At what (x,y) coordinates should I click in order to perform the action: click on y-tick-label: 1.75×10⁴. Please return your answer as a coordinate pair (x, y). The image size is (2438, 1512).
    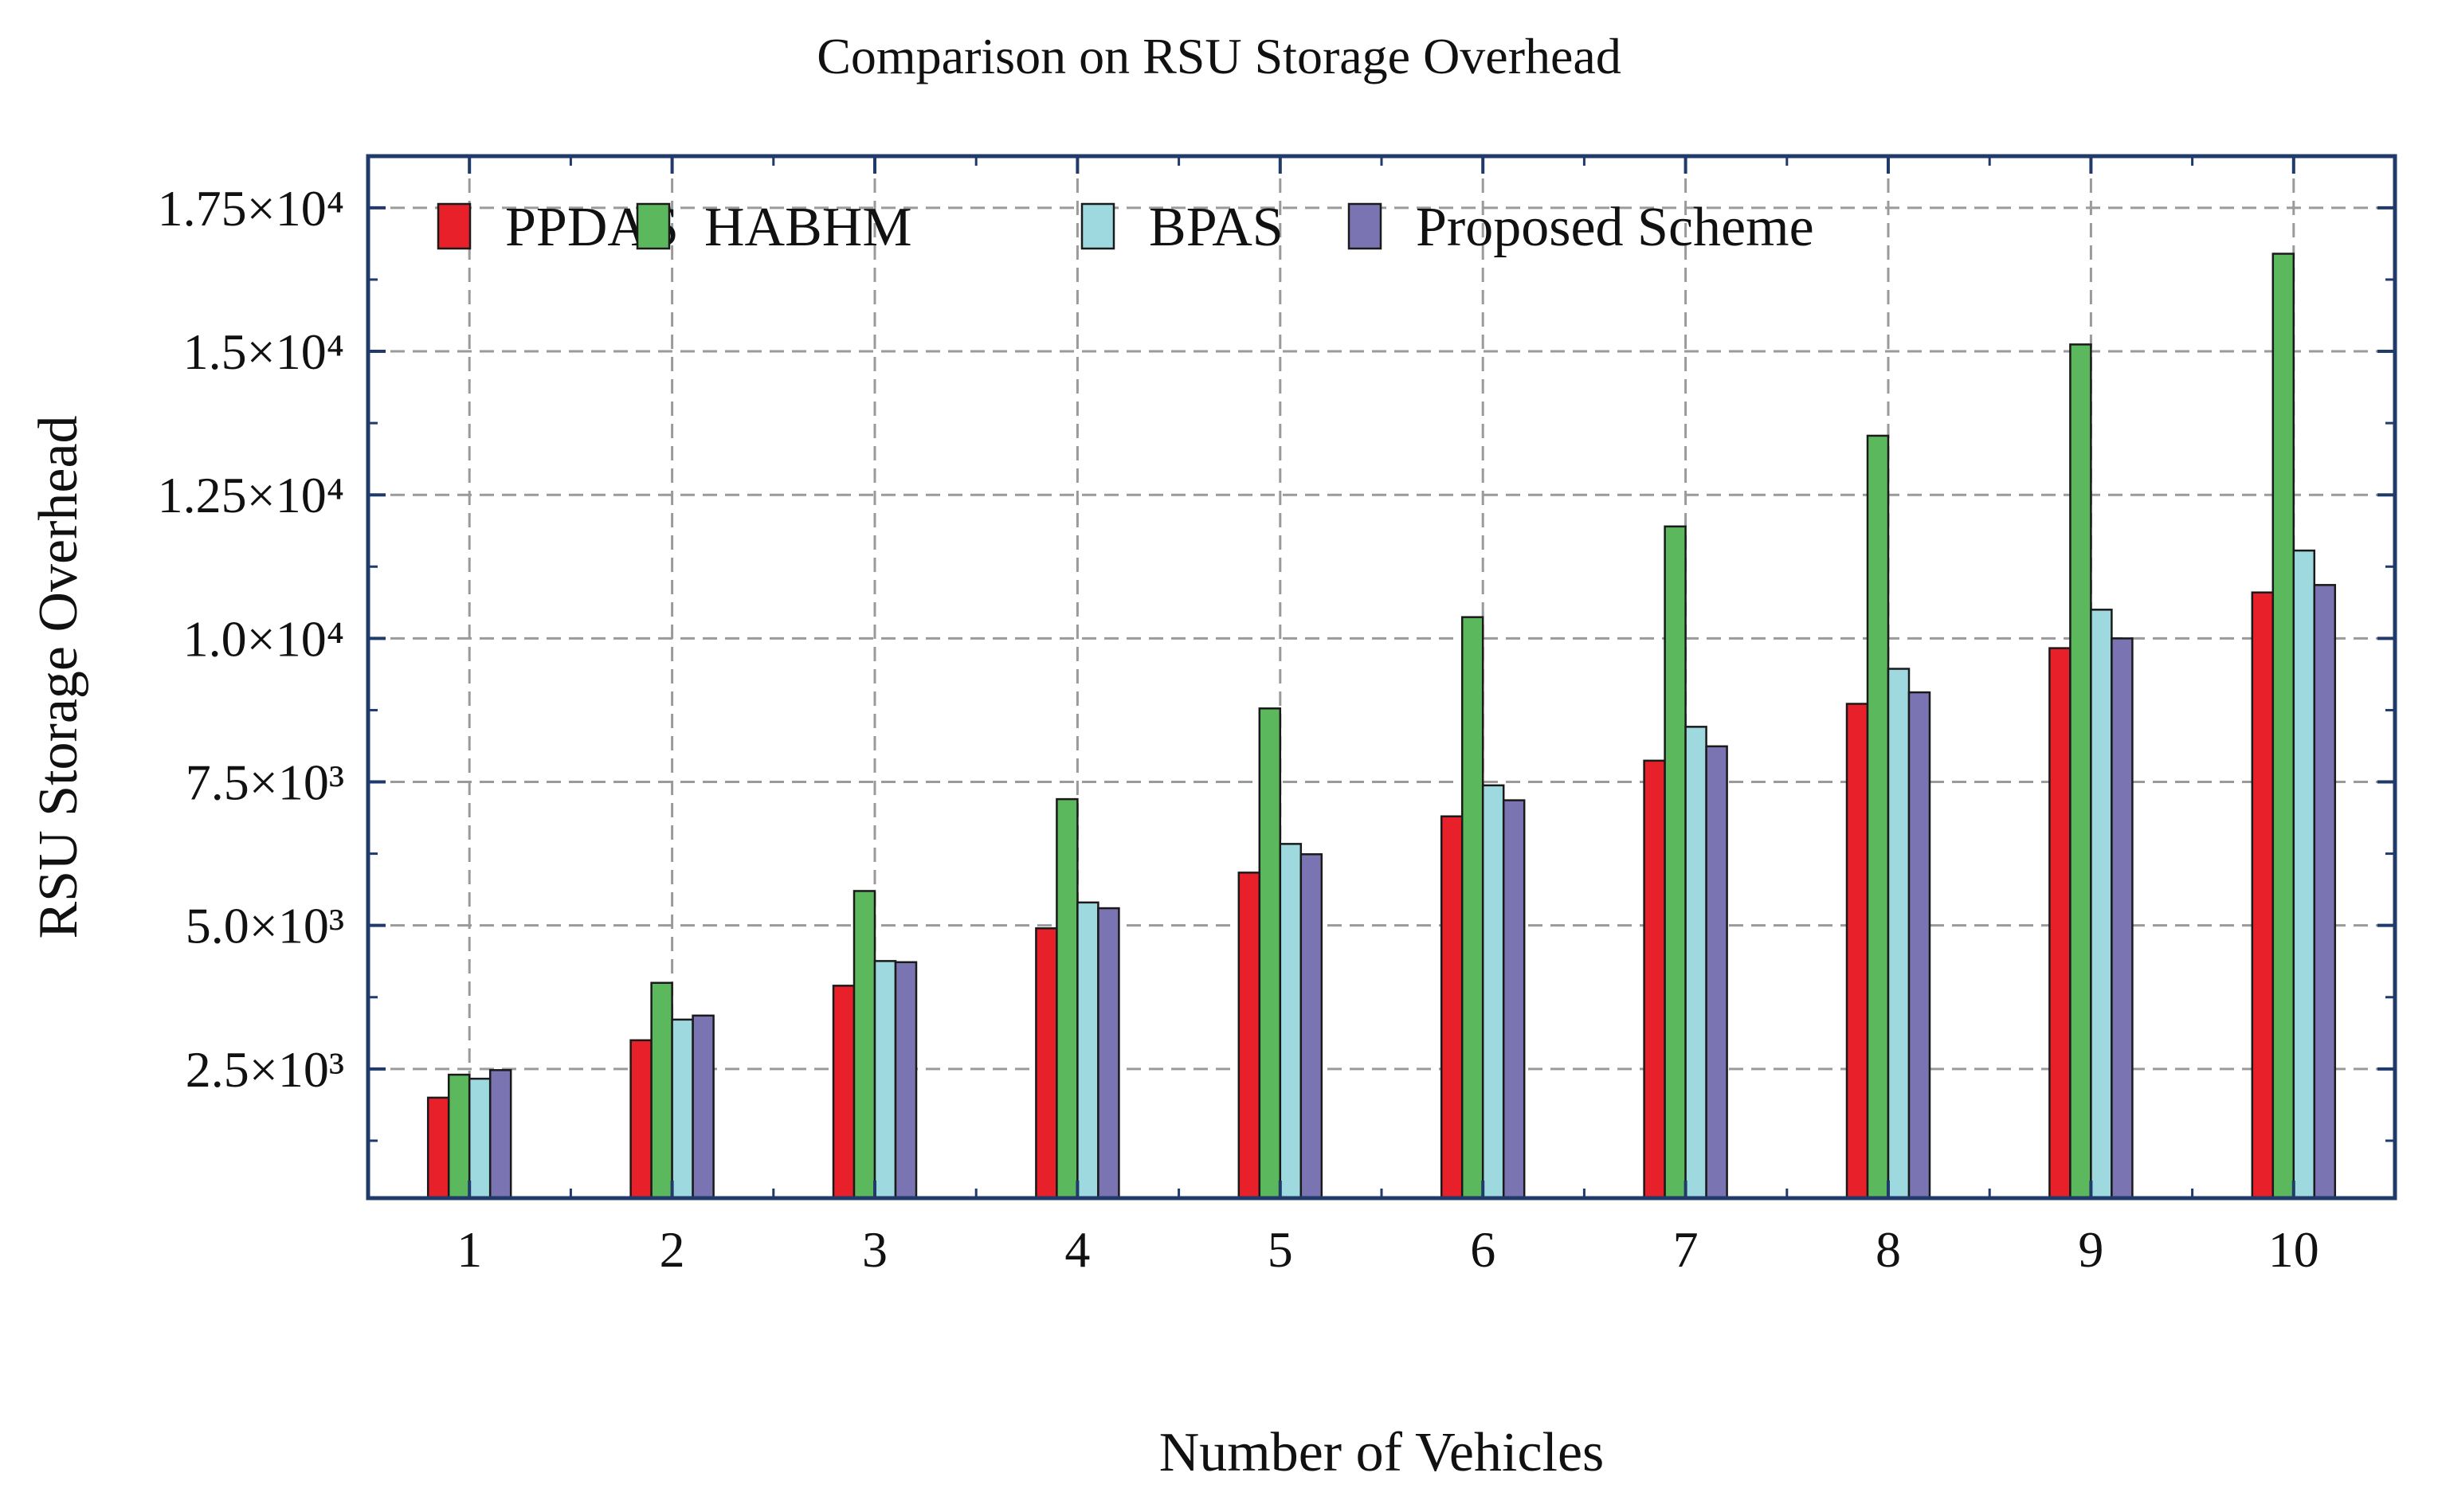
    Looking at the image, I should click on (251, 209).